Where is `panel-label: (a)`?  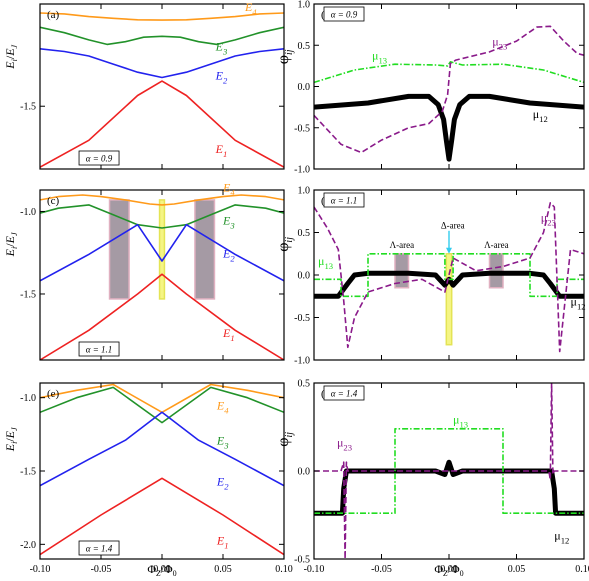
panel-label: (a) is located at coordinates (53, 15).